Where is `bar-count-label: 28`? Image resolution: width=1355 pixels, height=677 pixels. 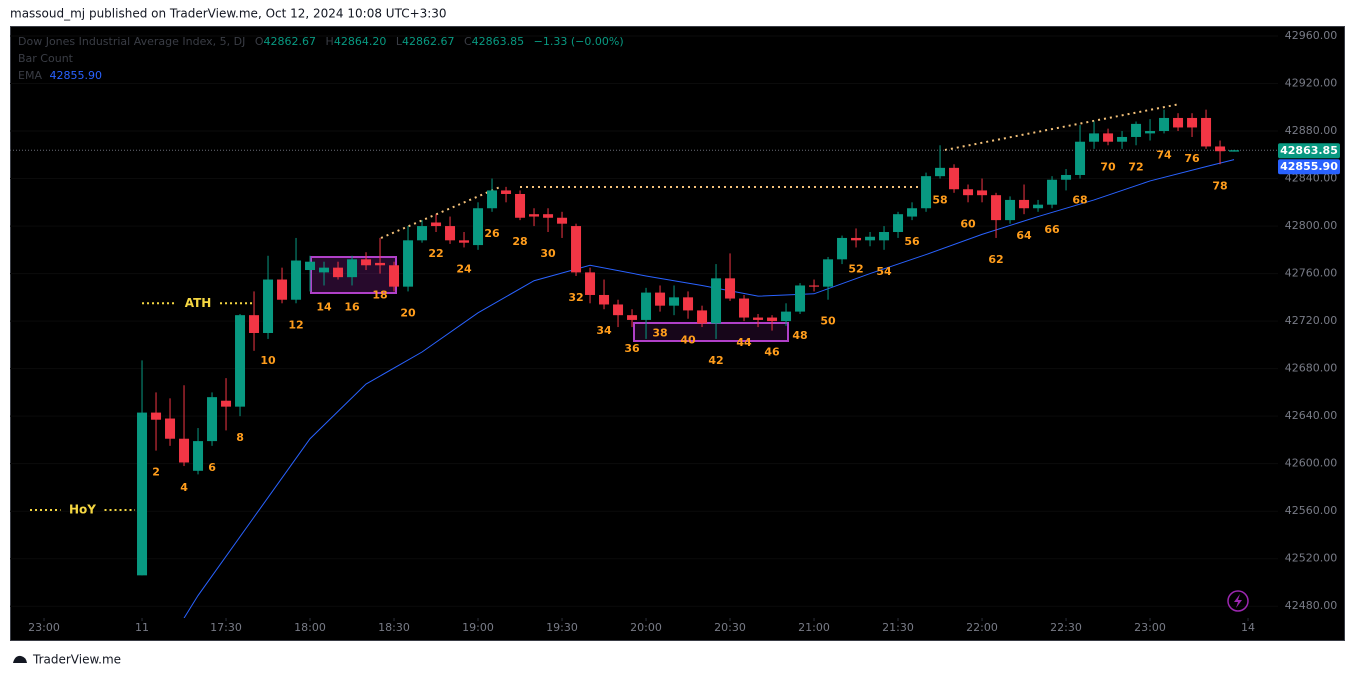 bar-count-label: 28 is located at coordinates (519, 241).